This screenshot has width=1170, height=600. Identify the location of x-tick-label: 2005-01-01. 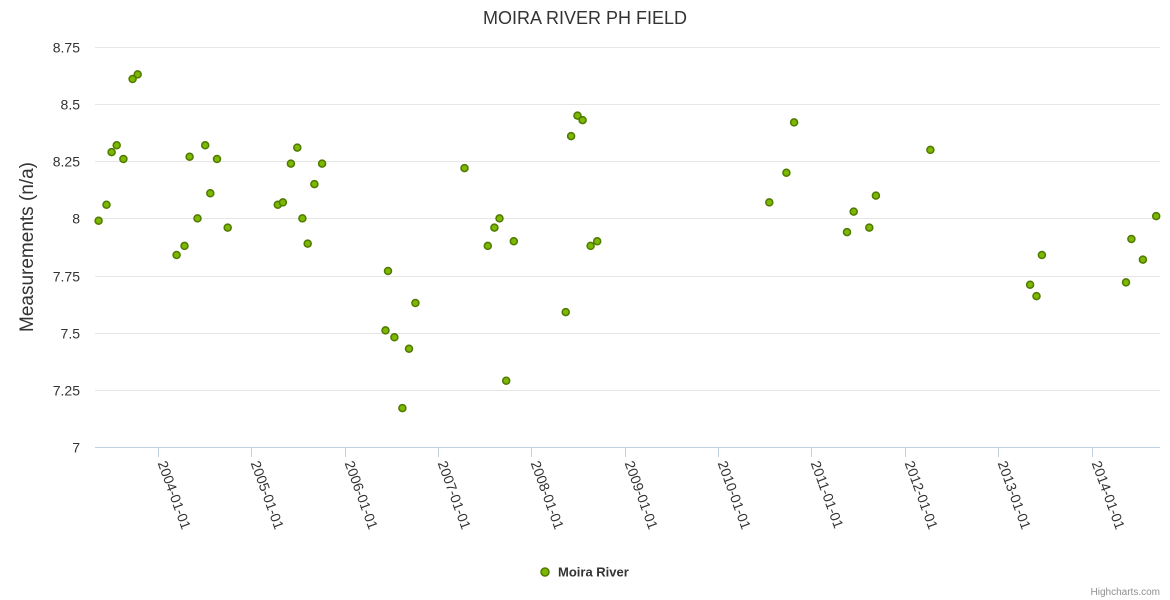
(268, 495).